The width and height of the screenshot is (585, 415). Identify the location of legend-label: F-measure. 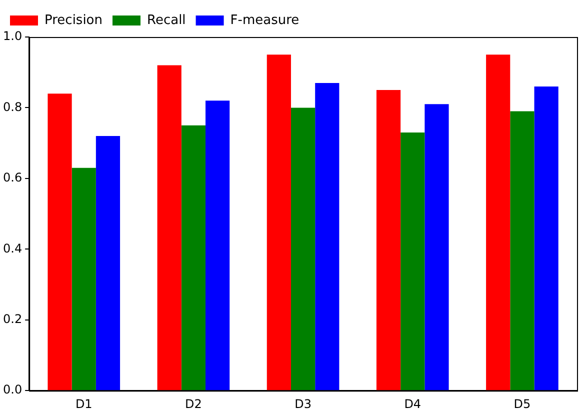
(265, 20).